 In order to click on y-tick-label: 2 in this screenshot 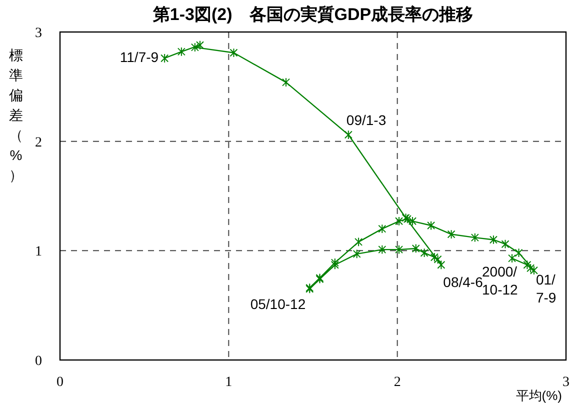, I will do `click(38, 142)`.